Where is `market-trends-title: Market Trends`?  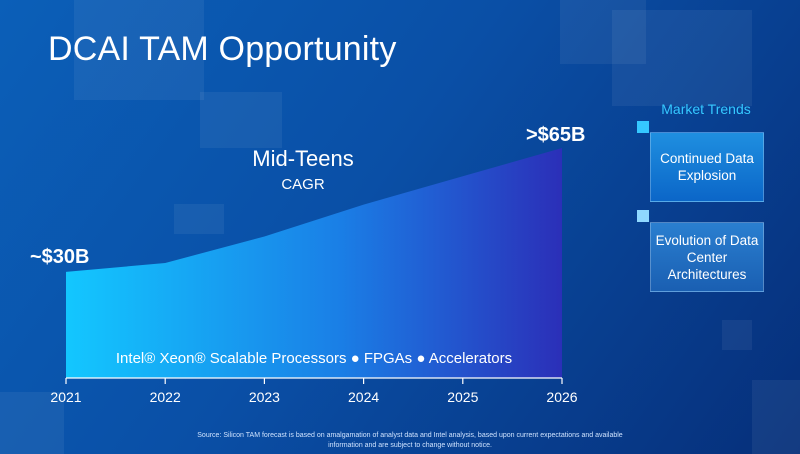
market-trends-title: Market Trends is located at coordinates (706, 109).